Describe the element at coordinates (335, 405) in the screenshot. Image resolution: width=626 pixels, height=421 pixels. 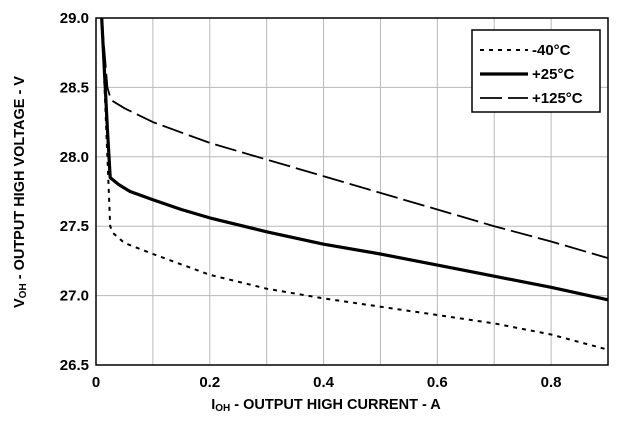
I see `x-axis-label-rest: - OUTPUT HIGH CURRENT - A` at that location.